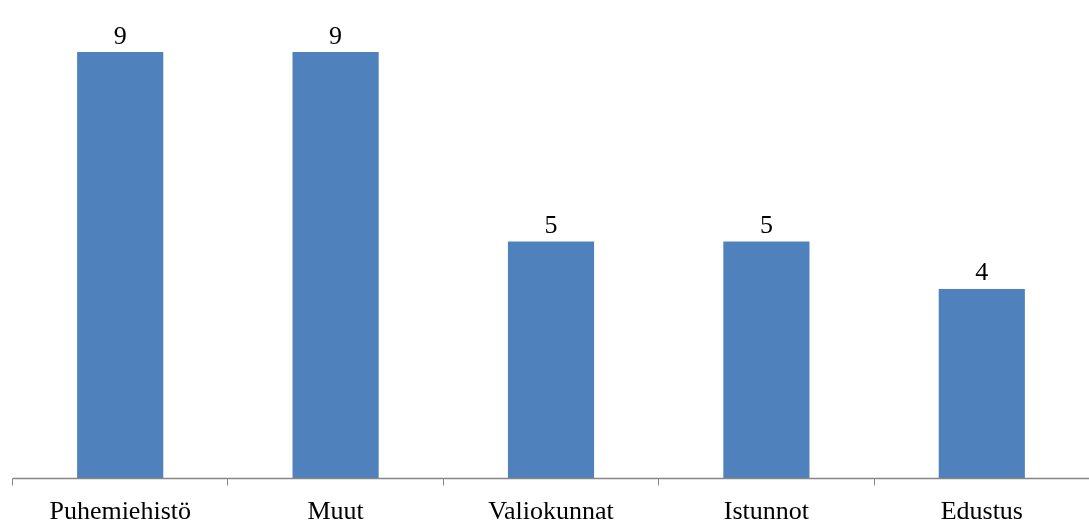 This screenshot has width=1089, height=527. What do you see at coordinates (551, 510) in the screenshot?
I see `x-tick-label: Valiokunnat` at bounding box center [551, 510].